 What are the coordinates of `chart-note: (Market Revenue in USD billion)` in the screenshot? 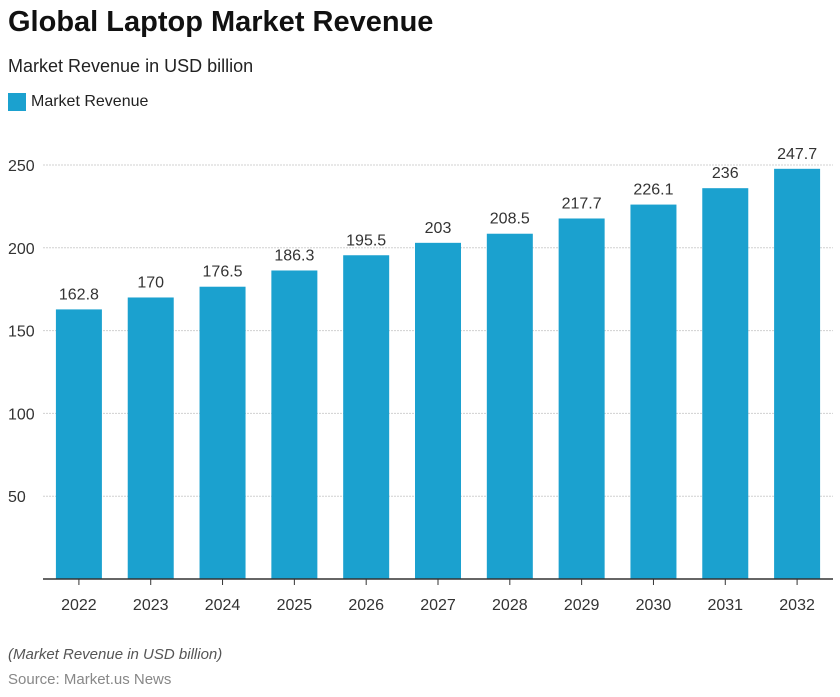 It's located at (115, 654).